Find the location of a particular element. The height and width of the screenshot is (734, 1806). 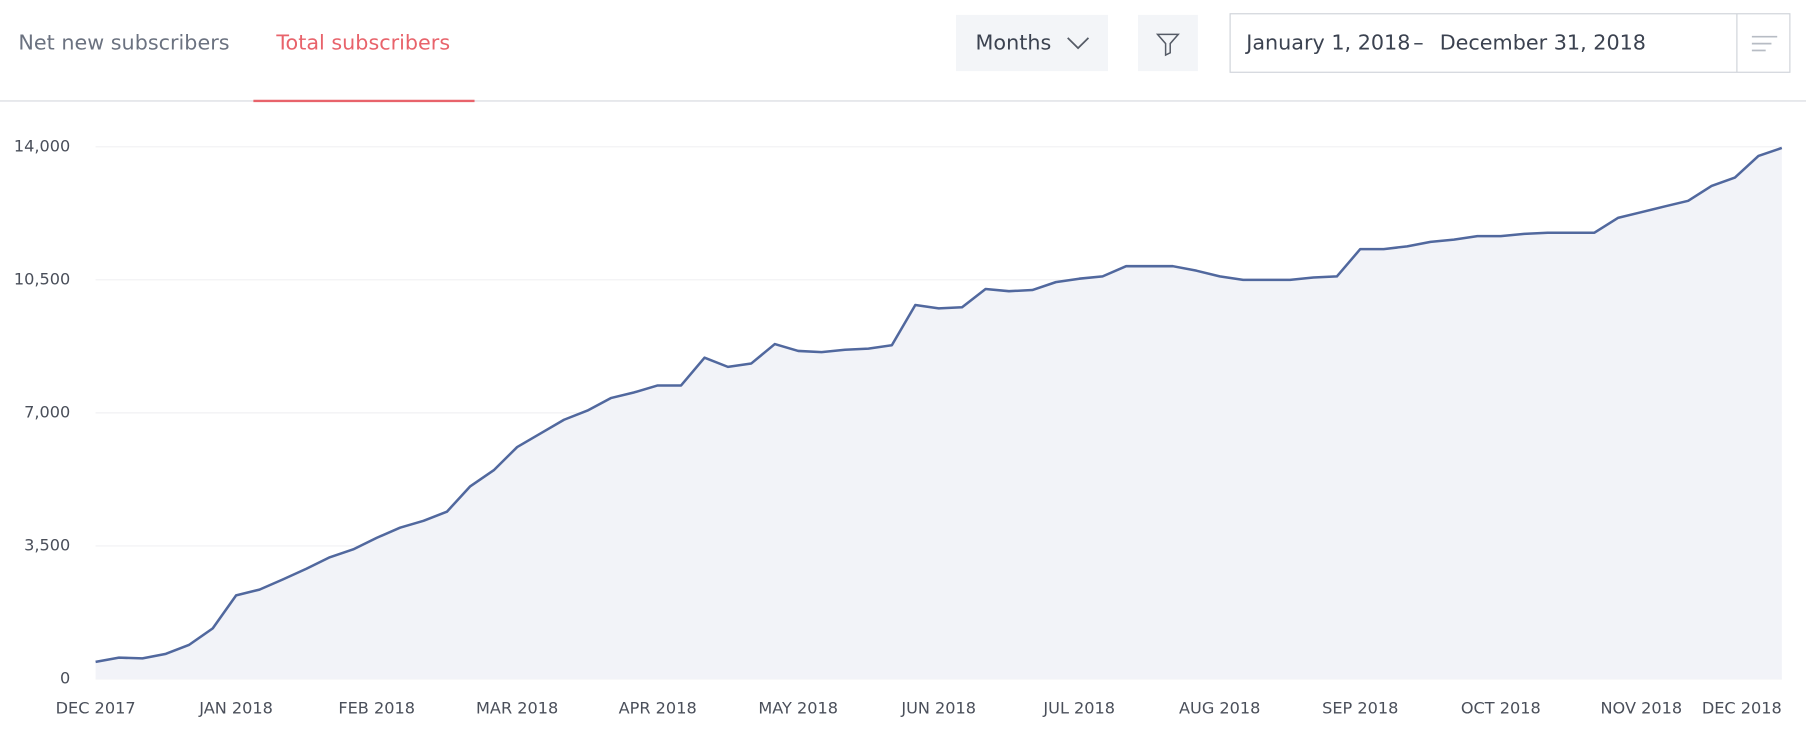

date-range-box is located at coordinates (1510, 43).